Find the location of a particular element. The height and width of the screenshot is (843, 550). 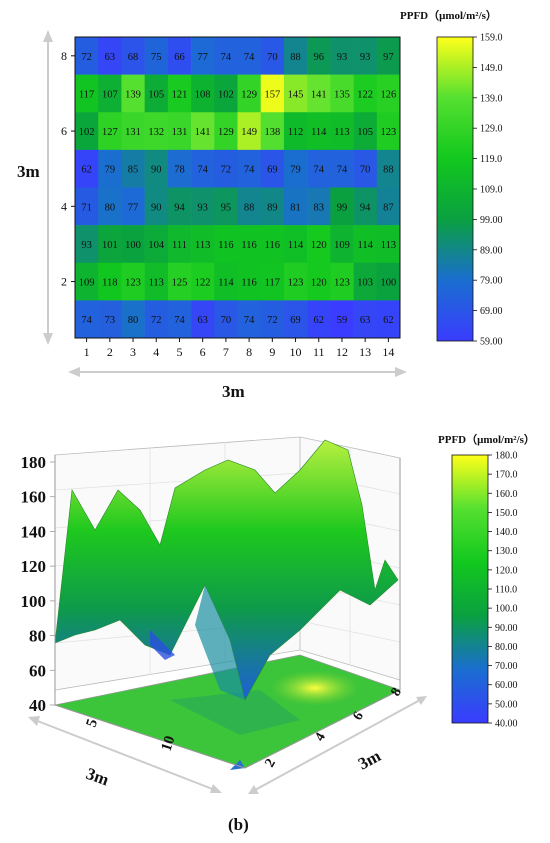

heatmap-cell-value: 73 is located at coordinates (110, 320).